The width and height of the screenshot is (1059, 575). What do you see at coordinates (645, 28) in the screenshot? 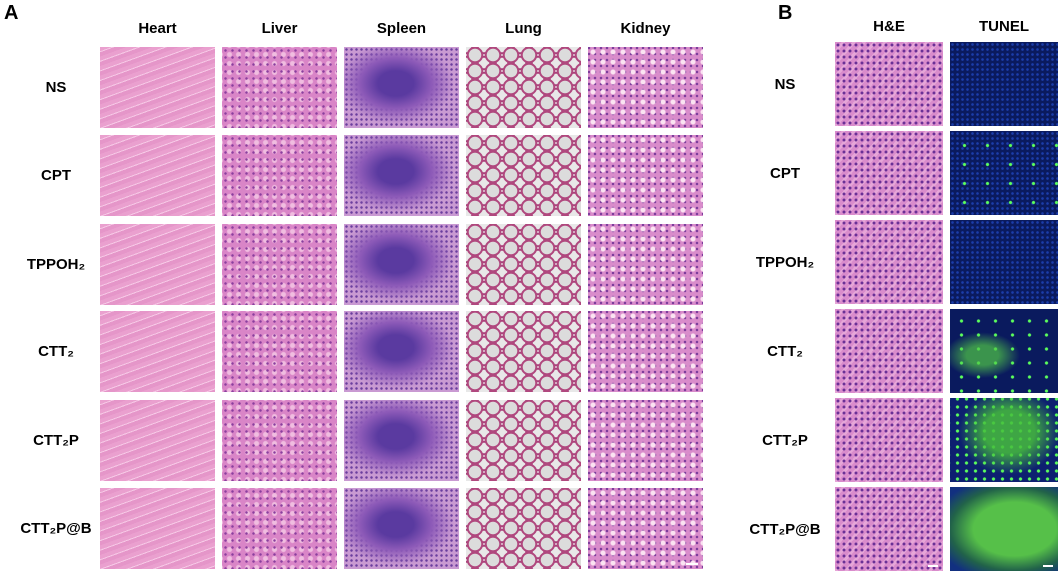
I see `column-header: Kidney` at bounding box center [645, 28].